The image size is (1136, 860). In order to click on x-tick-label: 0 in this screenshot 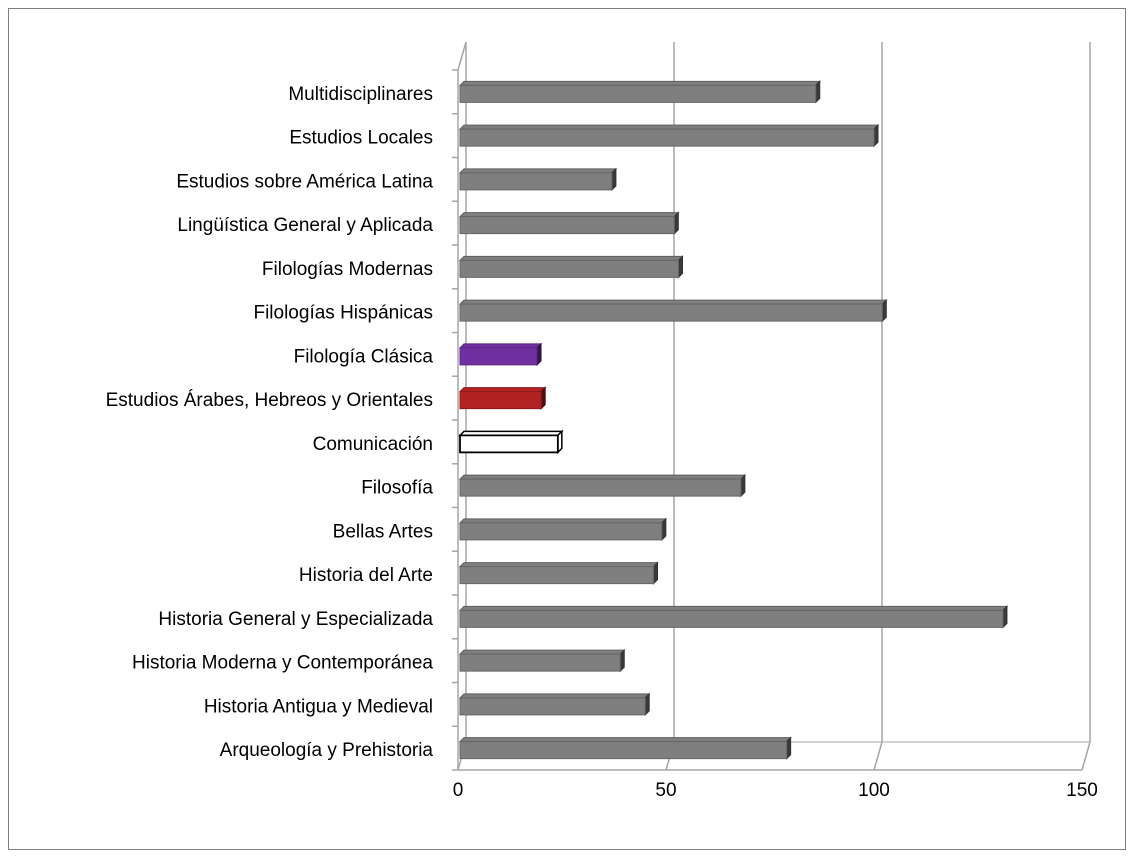, I will do `click(458, 790)`.